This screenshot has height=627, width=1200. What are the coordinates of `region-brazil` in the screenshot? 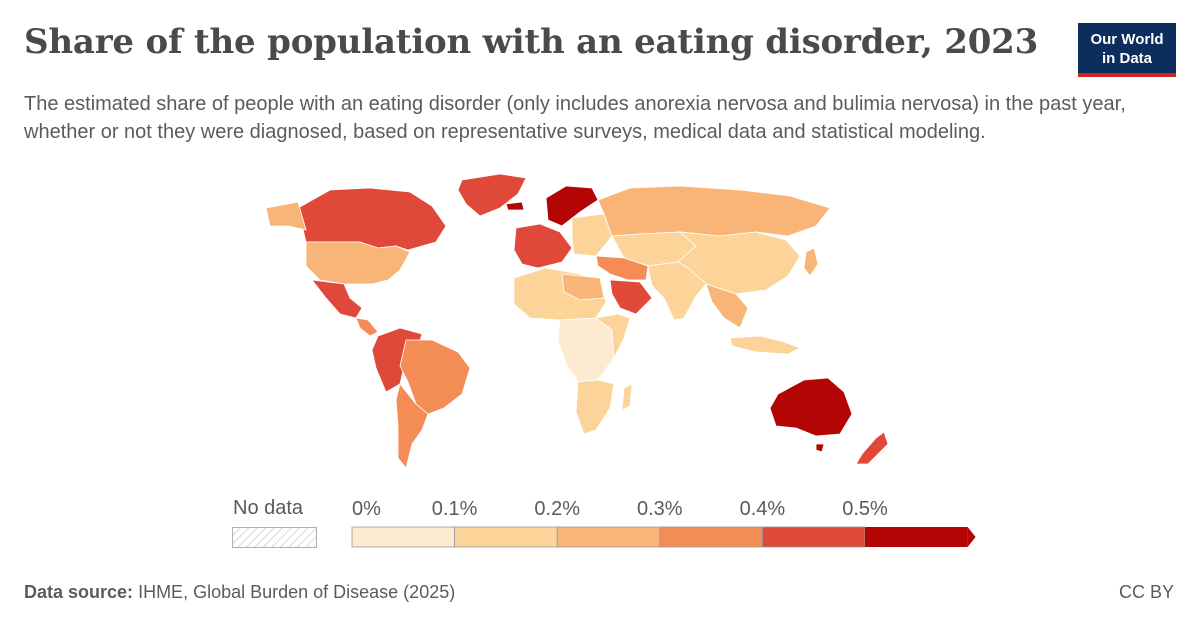 It's located at (435, 377).